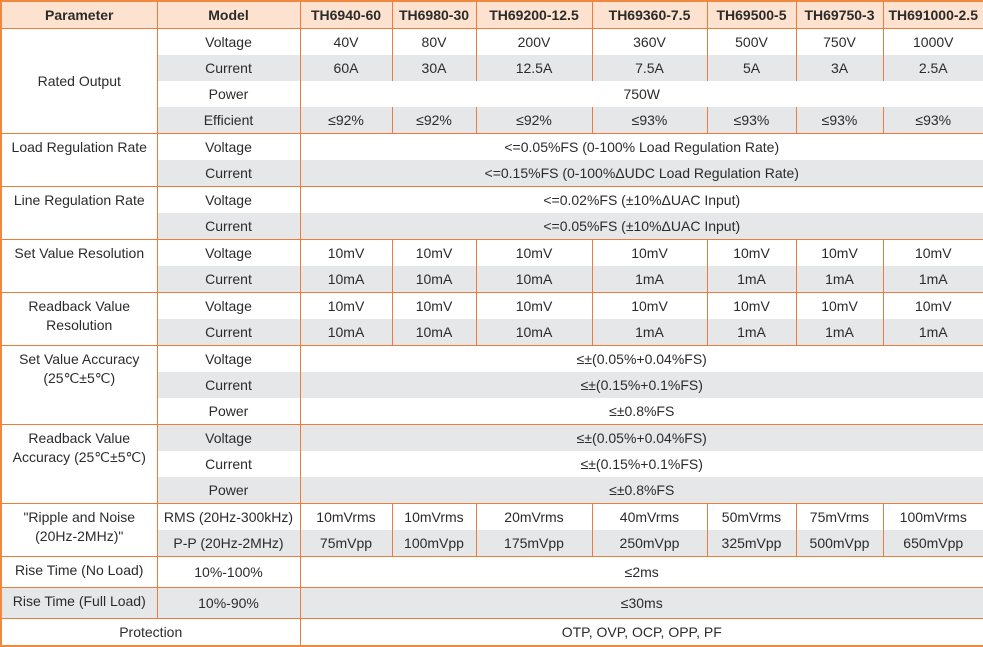  I want to click on value-cell-spanning: ≤±0.8%FS, so click(641, 490).